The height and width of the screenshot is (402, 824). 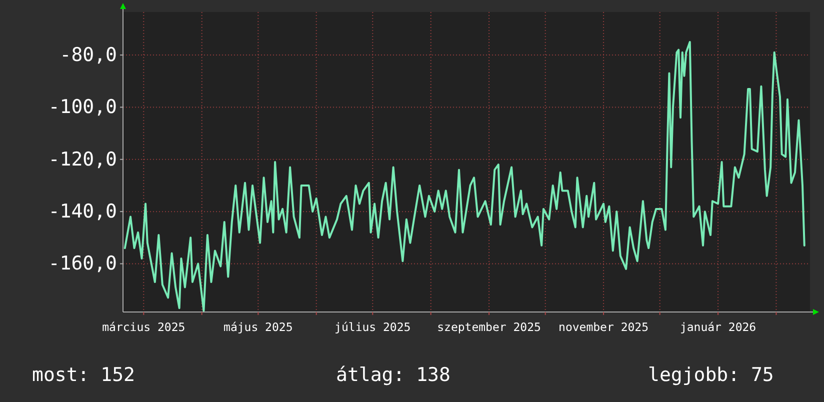 What do you see at coordinates (489, 327) in the screenshot?
I see `x-tick-label: szeptember 2025` at bounding box center [489, 327].